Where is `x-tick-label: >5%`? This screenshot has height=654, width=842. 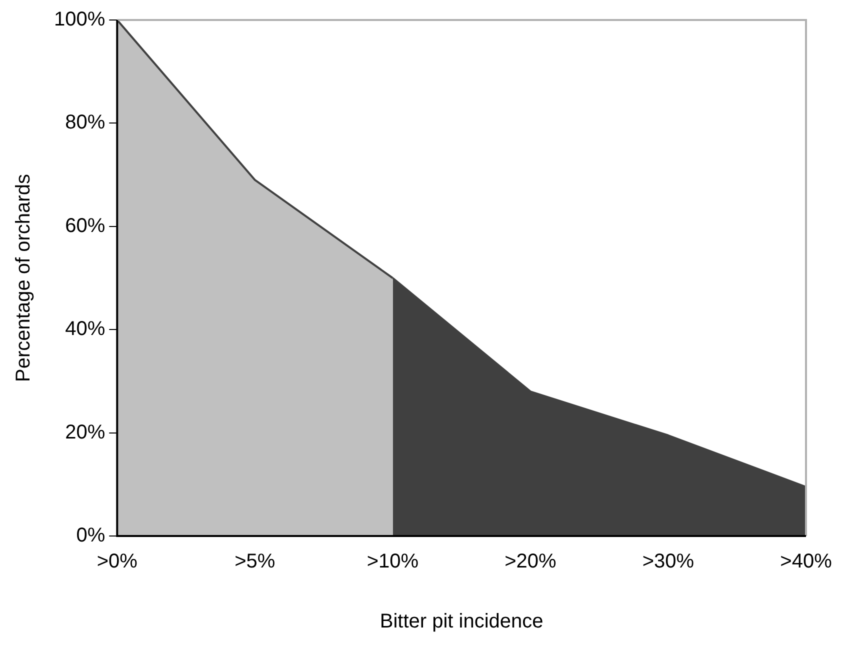 x-tick-label: >5% is located at coordinates (255, 561).